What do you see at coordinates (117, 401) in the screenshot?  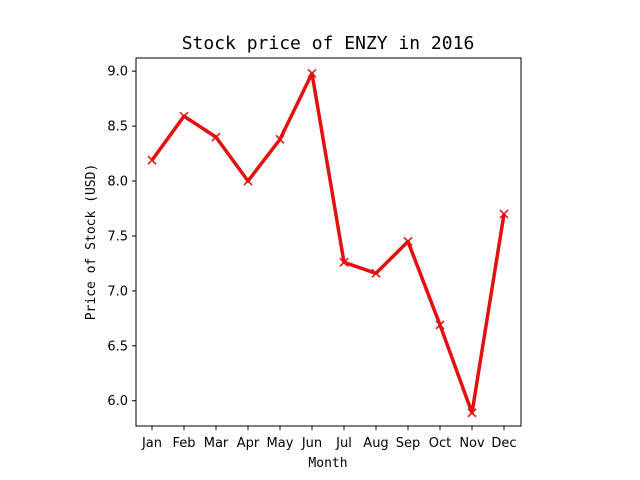 I see `y-tick-label: 6.0` at bounding box center [117, 401].